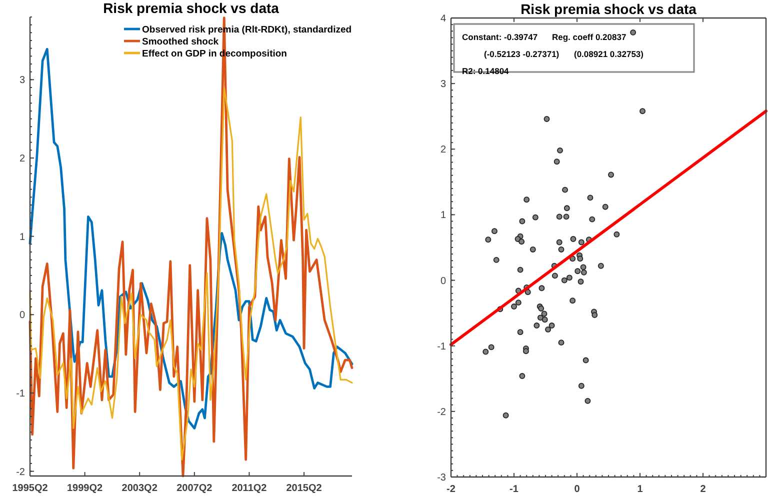 This screenshot has width=769, height=504. What do you see at coordinates (194, 488) in the screenshot?
I see `x-tick-label: 2007Q2` at bounding box center [194, 488].